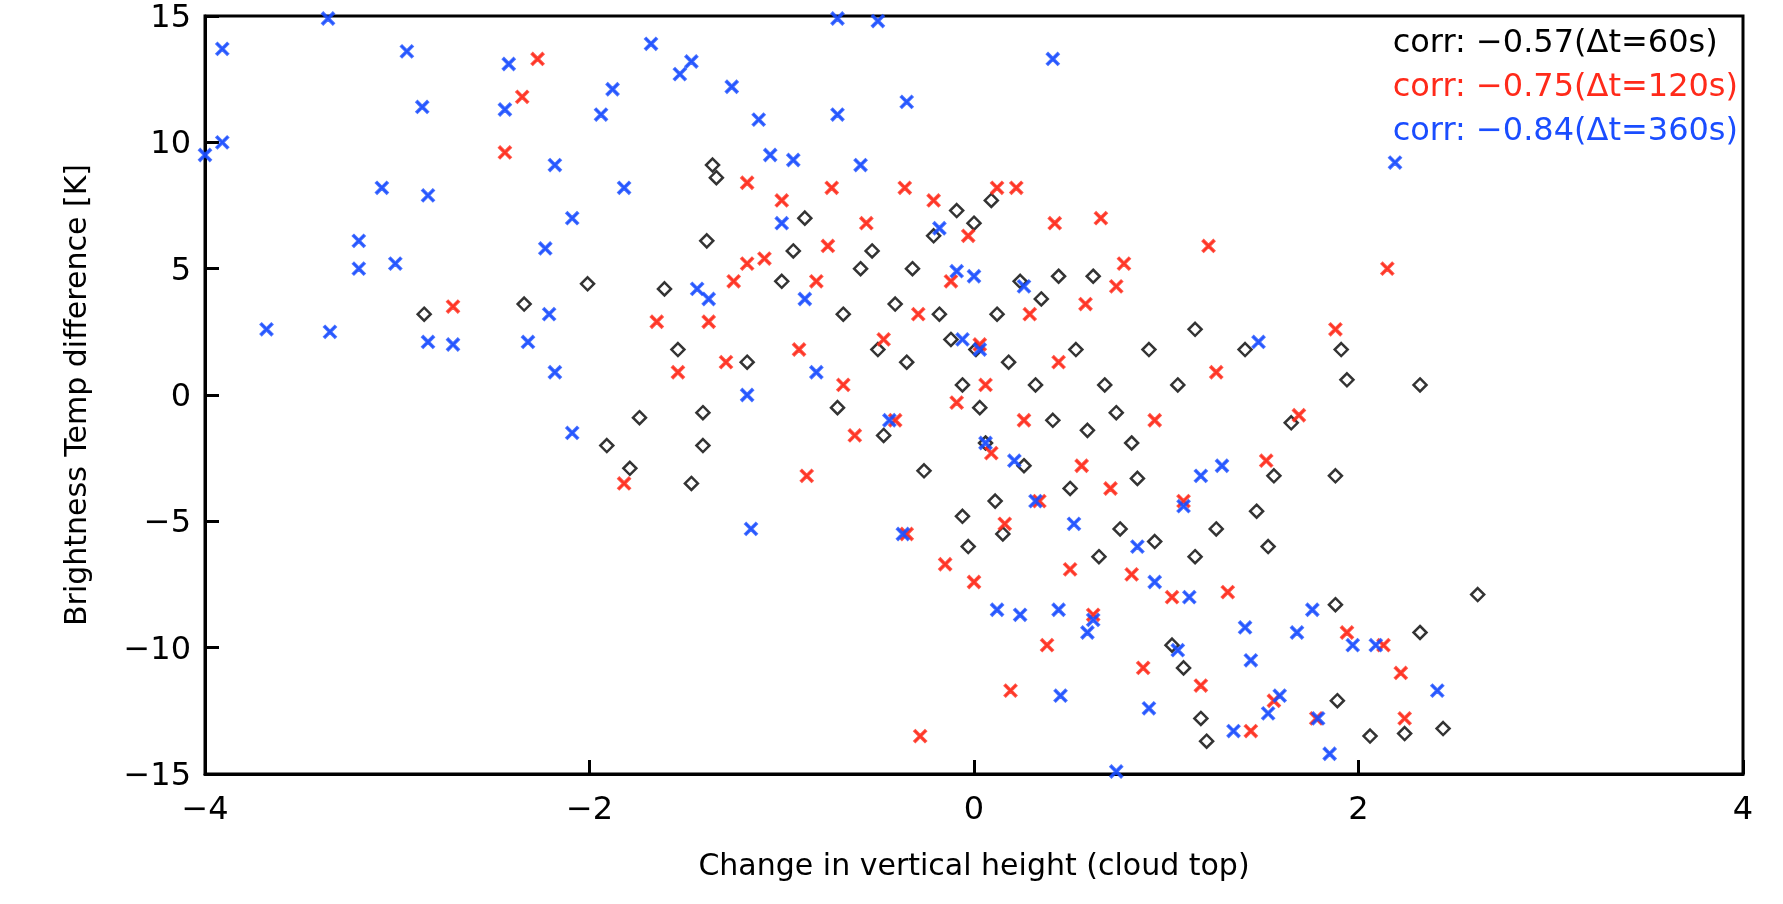 This screenshot has height=904, width=1783. What do you see at coordinates (170, 17) in the screenshot?
I see `y-tick-label: 15` at bounding box center [170, 17].